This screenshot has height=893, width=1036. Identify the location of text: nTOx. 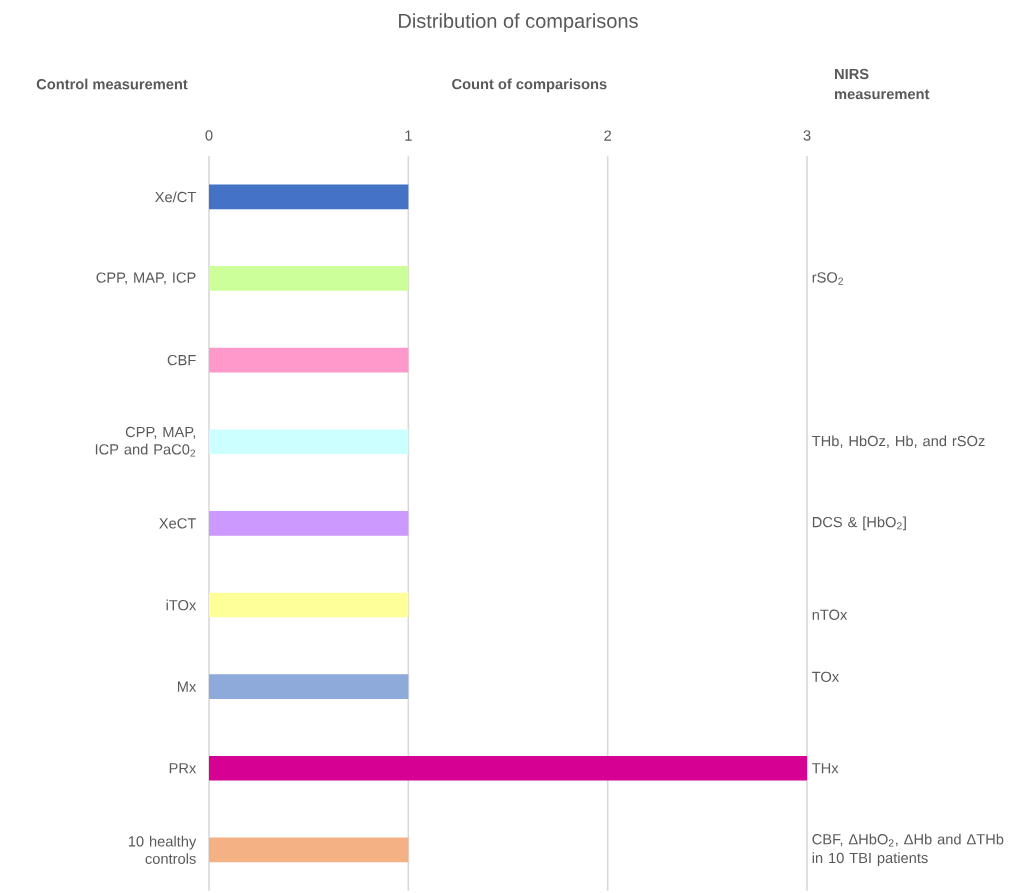
(830, 614).